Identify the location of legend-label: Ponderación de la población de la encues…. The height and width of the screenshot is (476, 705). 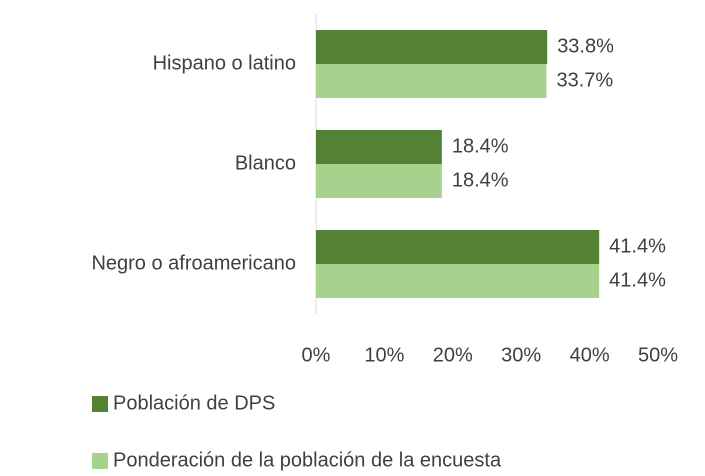
(307, 460).